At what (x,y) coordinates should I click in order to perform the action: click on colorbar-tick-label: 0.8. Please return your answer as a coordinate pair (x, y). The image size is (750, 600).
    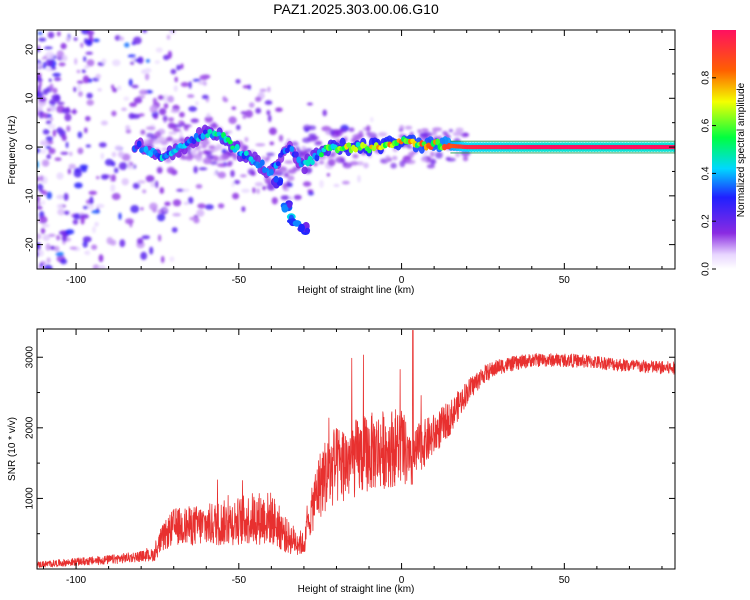
    Looking at the image, I should click on (706, 77).